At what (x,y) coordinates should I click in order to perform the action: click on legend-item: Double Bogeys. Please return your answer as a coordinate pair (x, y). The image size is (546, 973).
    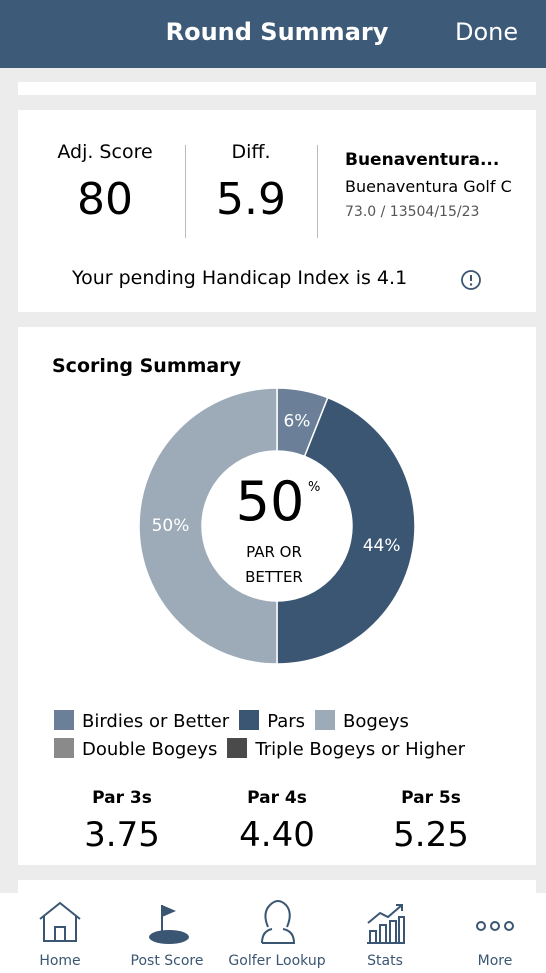
    Looking at the image, I should click on (135, 750).